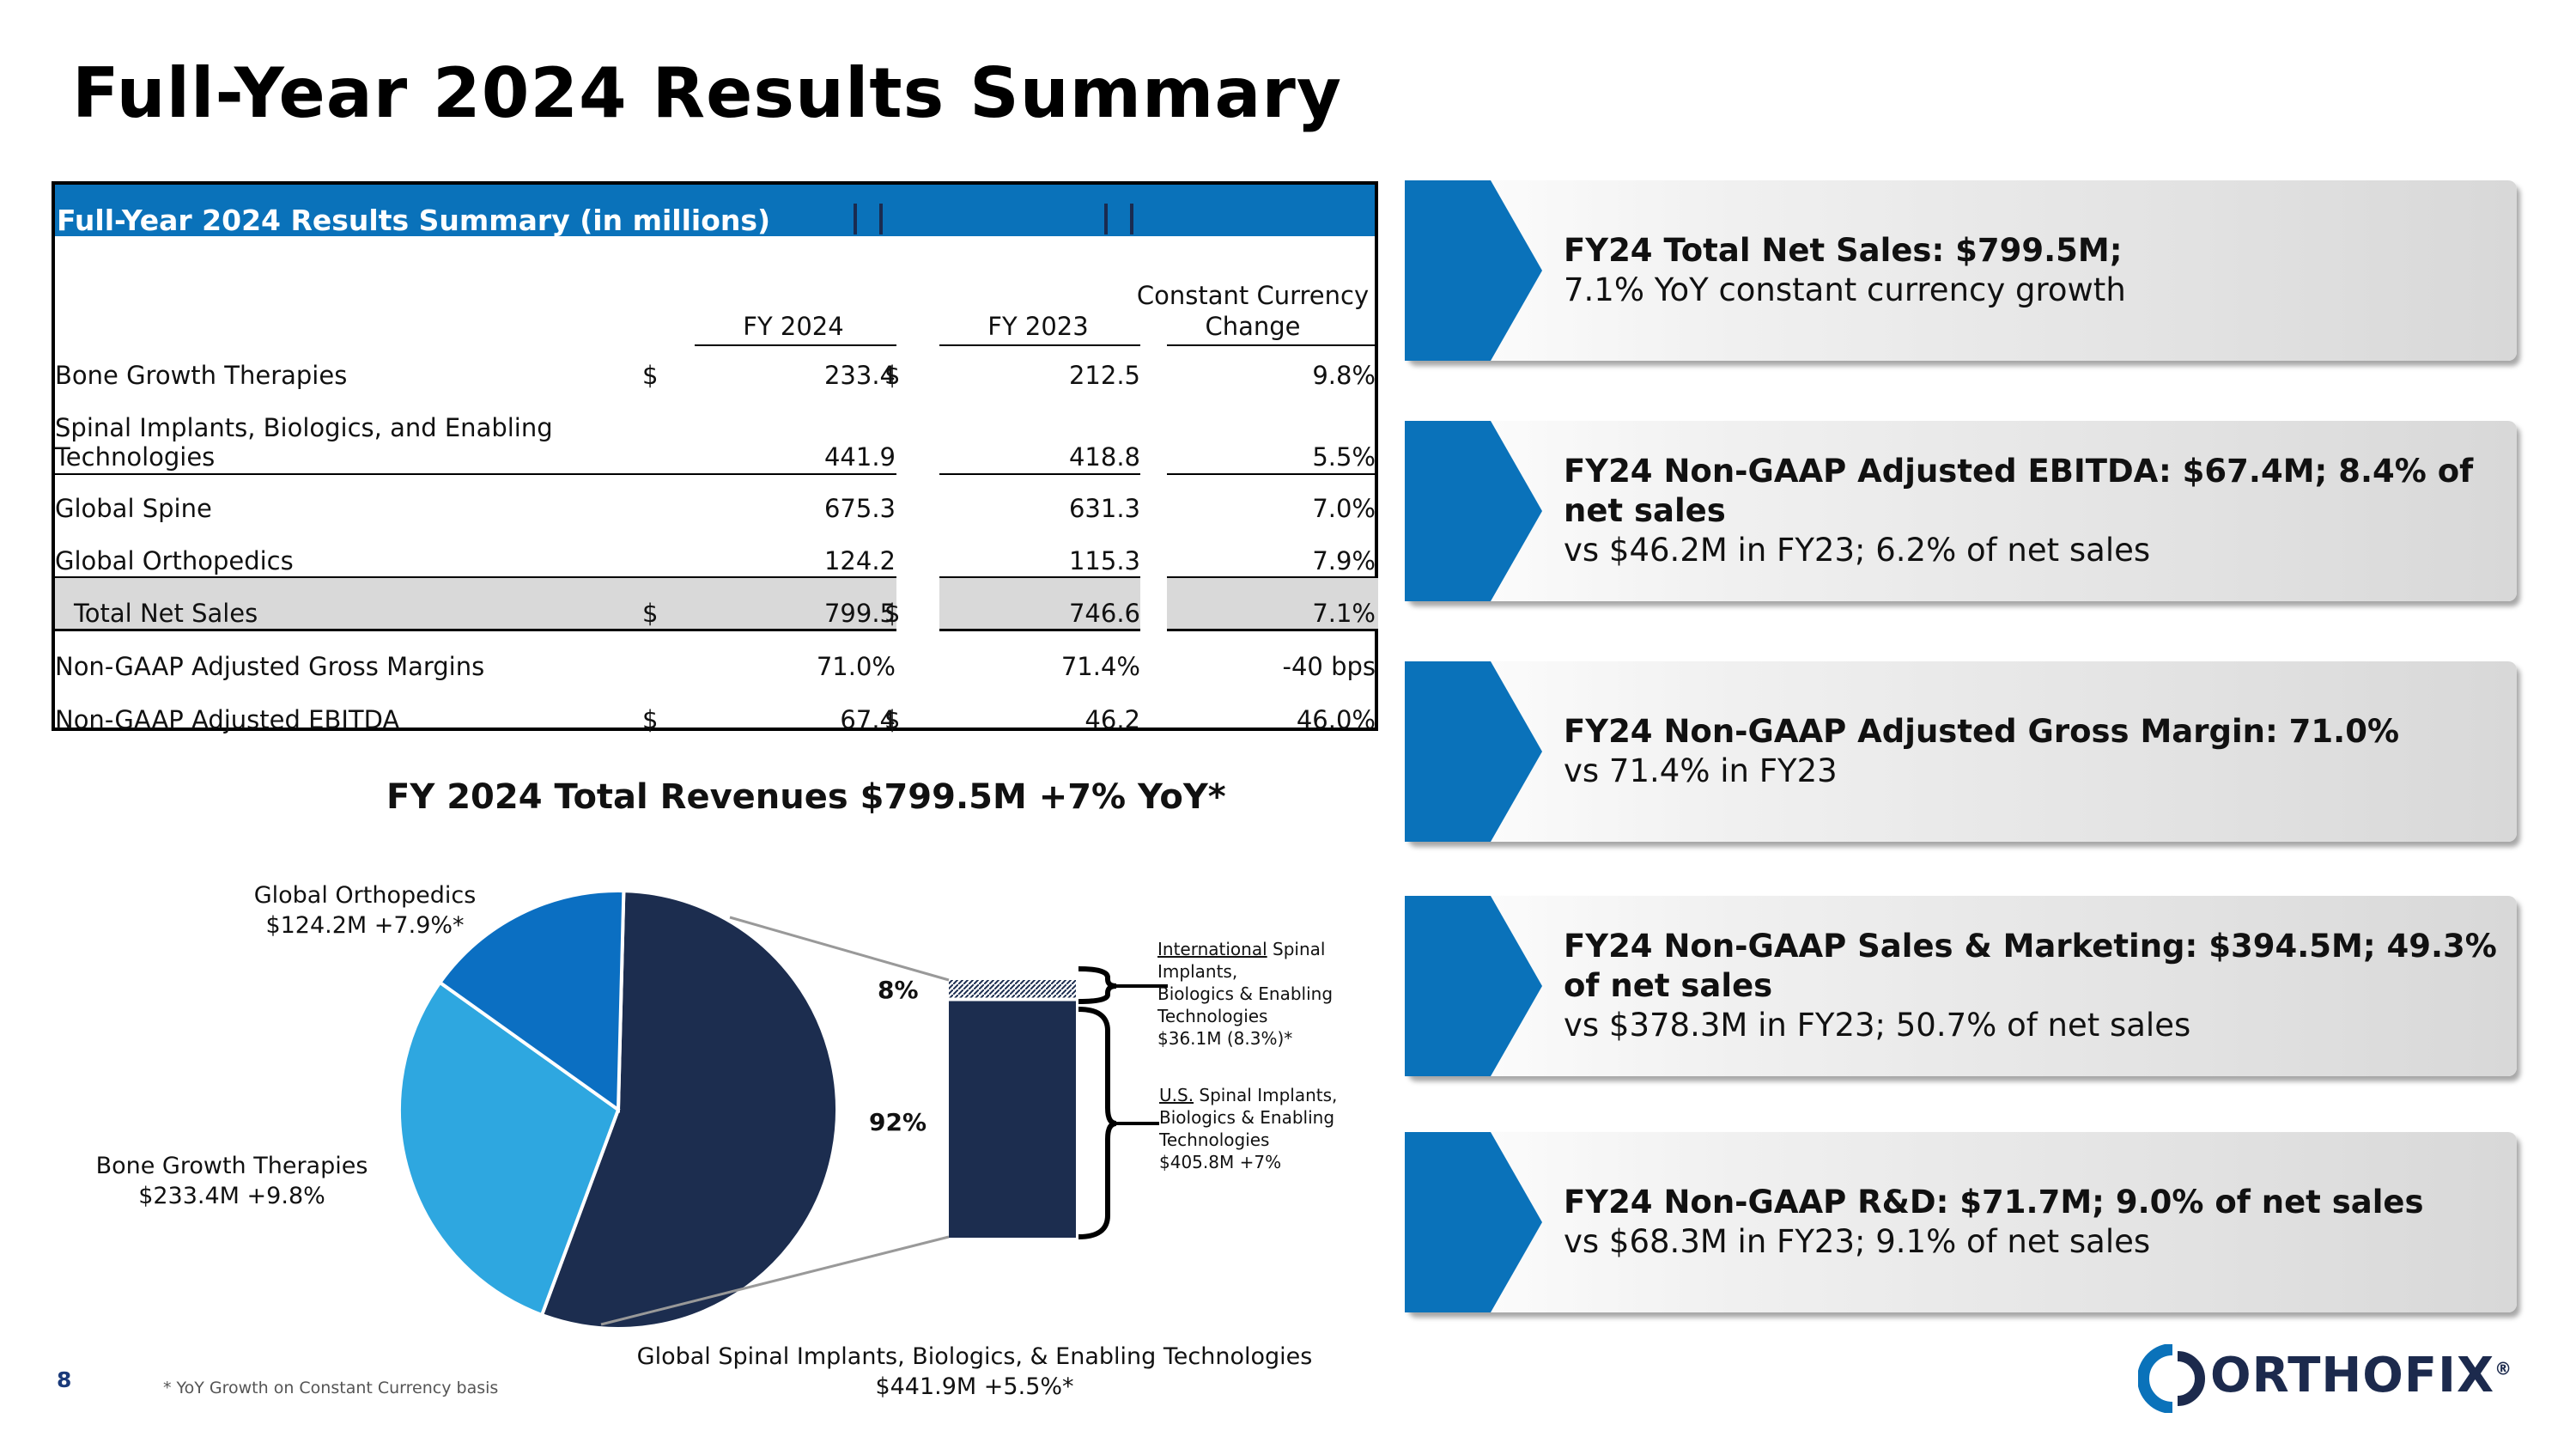 This screenshot has width=2576, height=1449. I want to click on row-label: Technologies, so click(135, 457).